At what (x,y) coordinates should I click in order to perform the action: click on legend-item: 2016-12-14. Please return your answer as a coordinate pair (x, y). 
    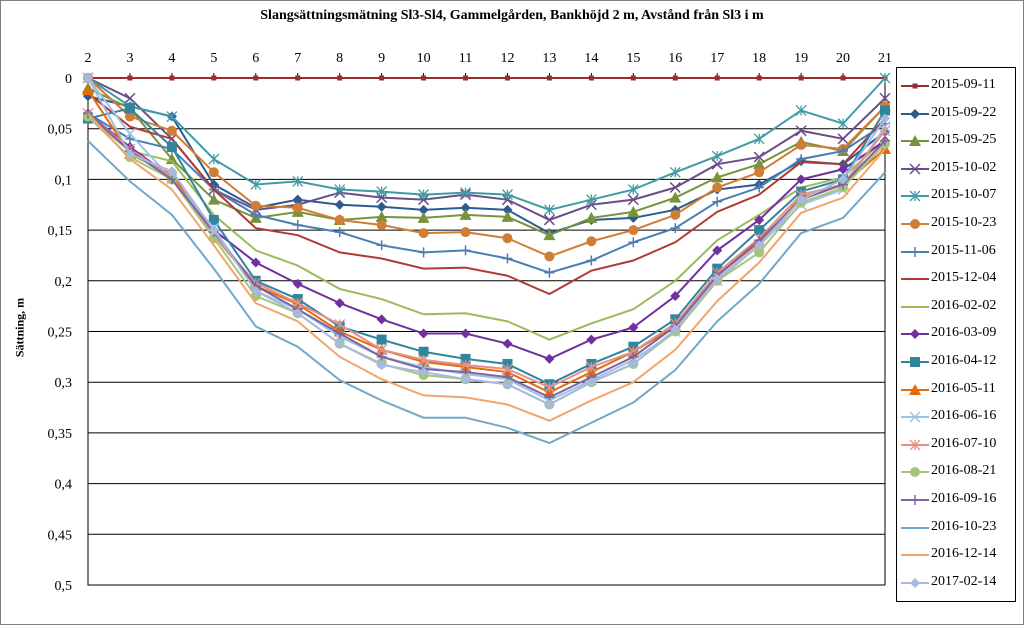
    Looking at the image, I should click on (956, 555).